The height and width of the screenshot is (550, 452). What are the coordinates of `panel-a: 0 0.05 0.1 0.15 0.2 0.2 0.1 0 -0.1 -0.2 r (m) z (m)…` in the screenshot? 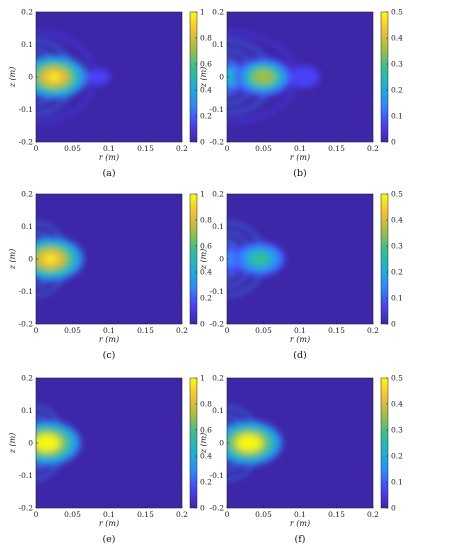 It's located at (110, 94).